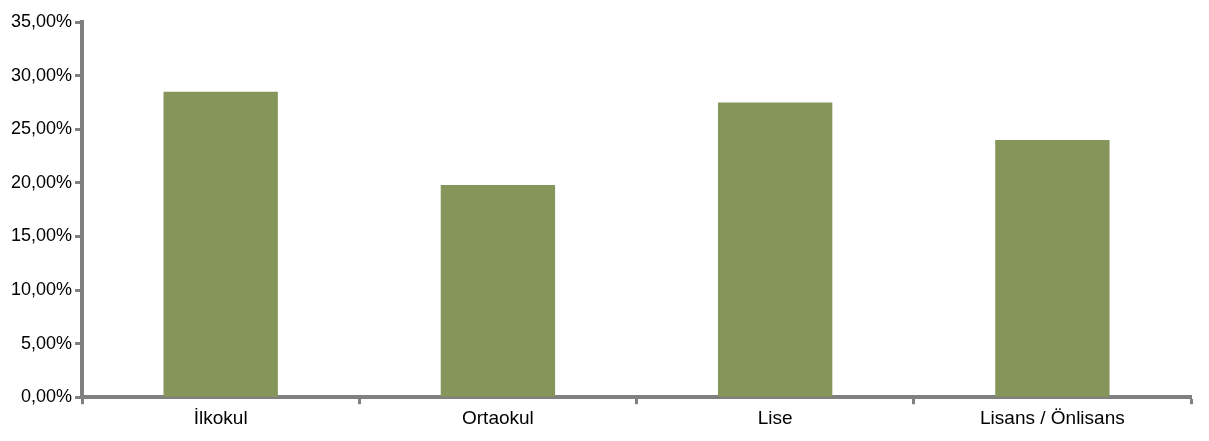  Describe the element at coordinates (41, 288) in the screenshot. I see `y-tick-label: 10,00%` at that location.